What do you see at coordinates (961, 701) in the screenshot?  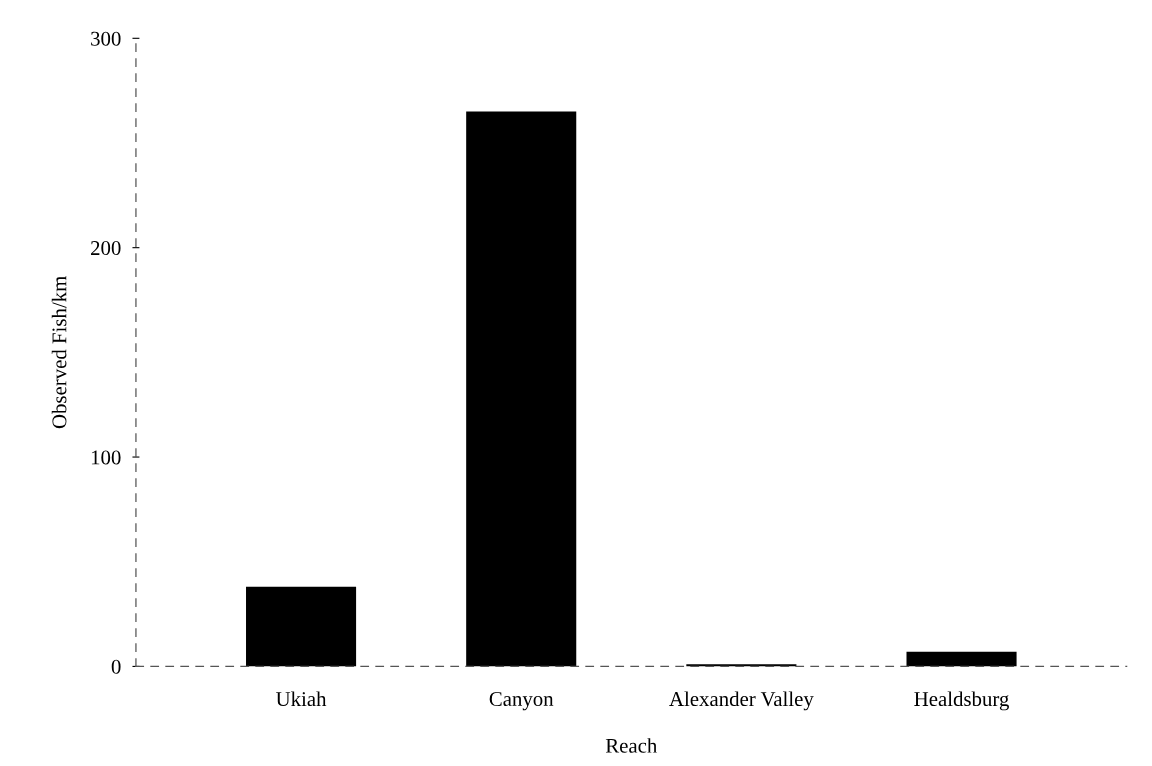 I see `x-tick-label: Healdsburg` at bounding box center [961, 701].